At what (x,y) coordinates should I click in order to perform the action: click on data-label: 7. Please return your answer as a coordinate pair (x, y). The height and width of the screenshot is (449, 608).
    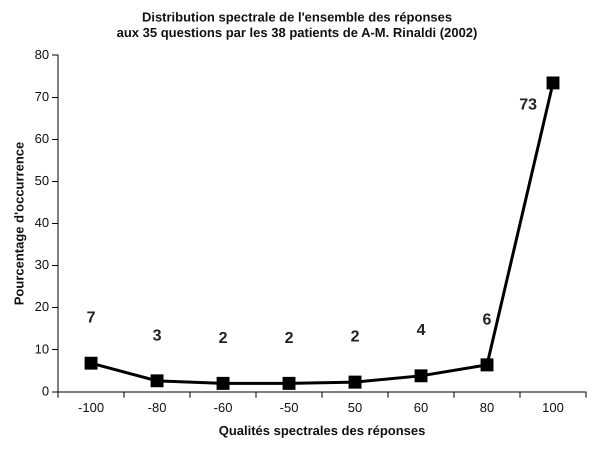
    Looking at the image, I should click on (91, 318).